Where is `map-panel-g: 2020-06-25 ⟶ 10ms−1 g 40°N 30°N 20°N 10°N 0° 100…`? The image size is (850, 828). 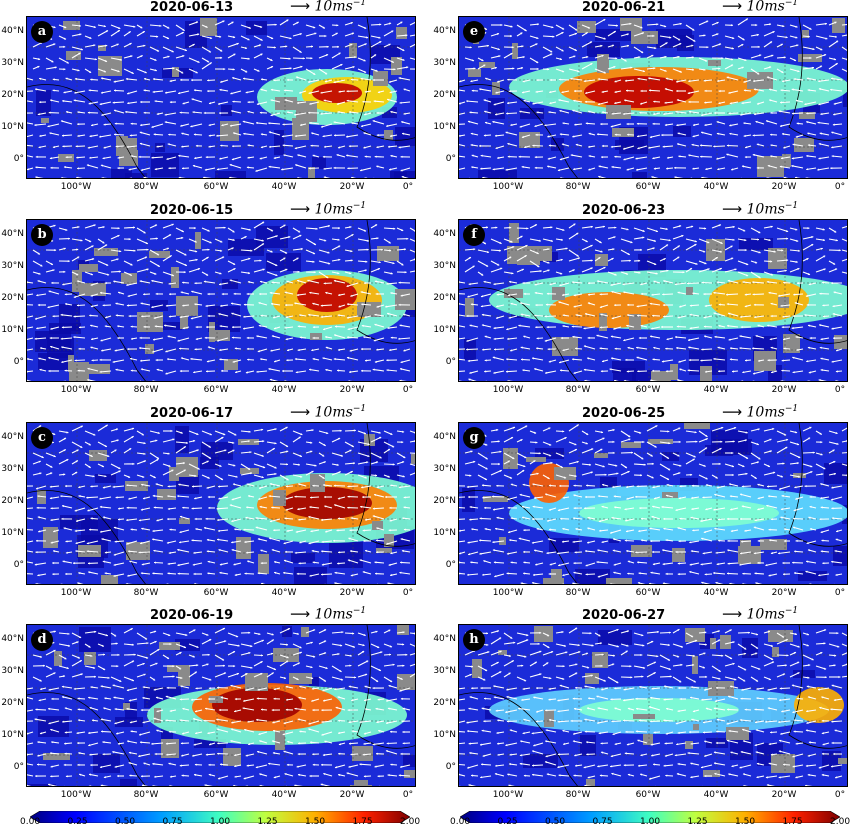 map-panel-g: 2020-06-25 ⟶ 10ms−1 g 40°N 30°N 20°N 10°N 0° 100… is located at coordinates (641, 505).